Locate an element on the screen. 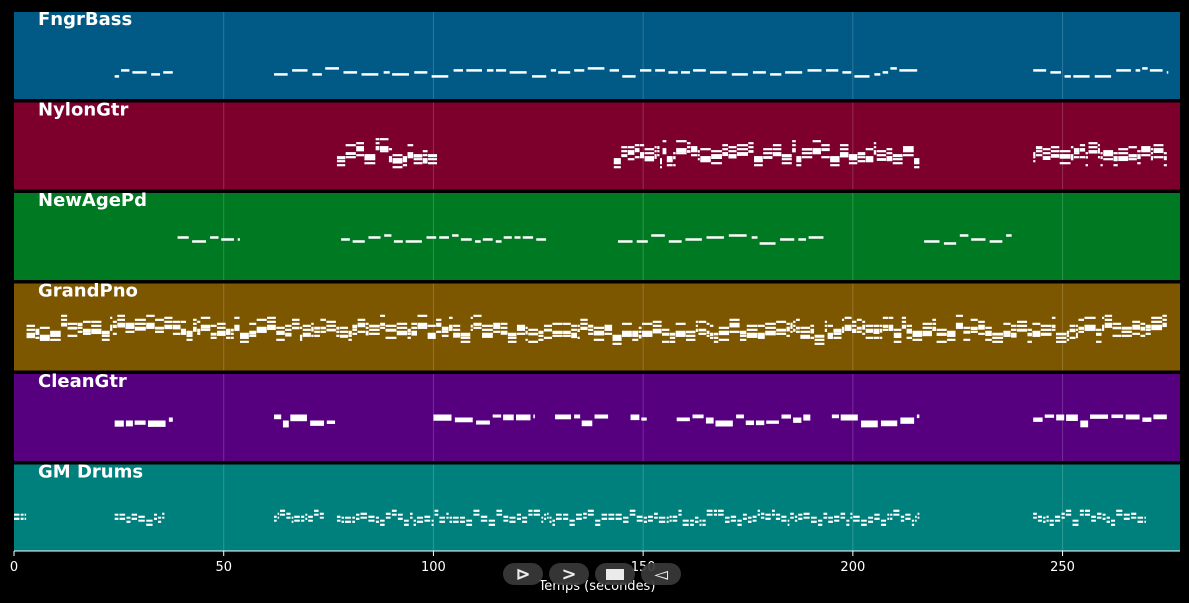  play-from-start-button: ⊳ is located at coordinates (523, 574).